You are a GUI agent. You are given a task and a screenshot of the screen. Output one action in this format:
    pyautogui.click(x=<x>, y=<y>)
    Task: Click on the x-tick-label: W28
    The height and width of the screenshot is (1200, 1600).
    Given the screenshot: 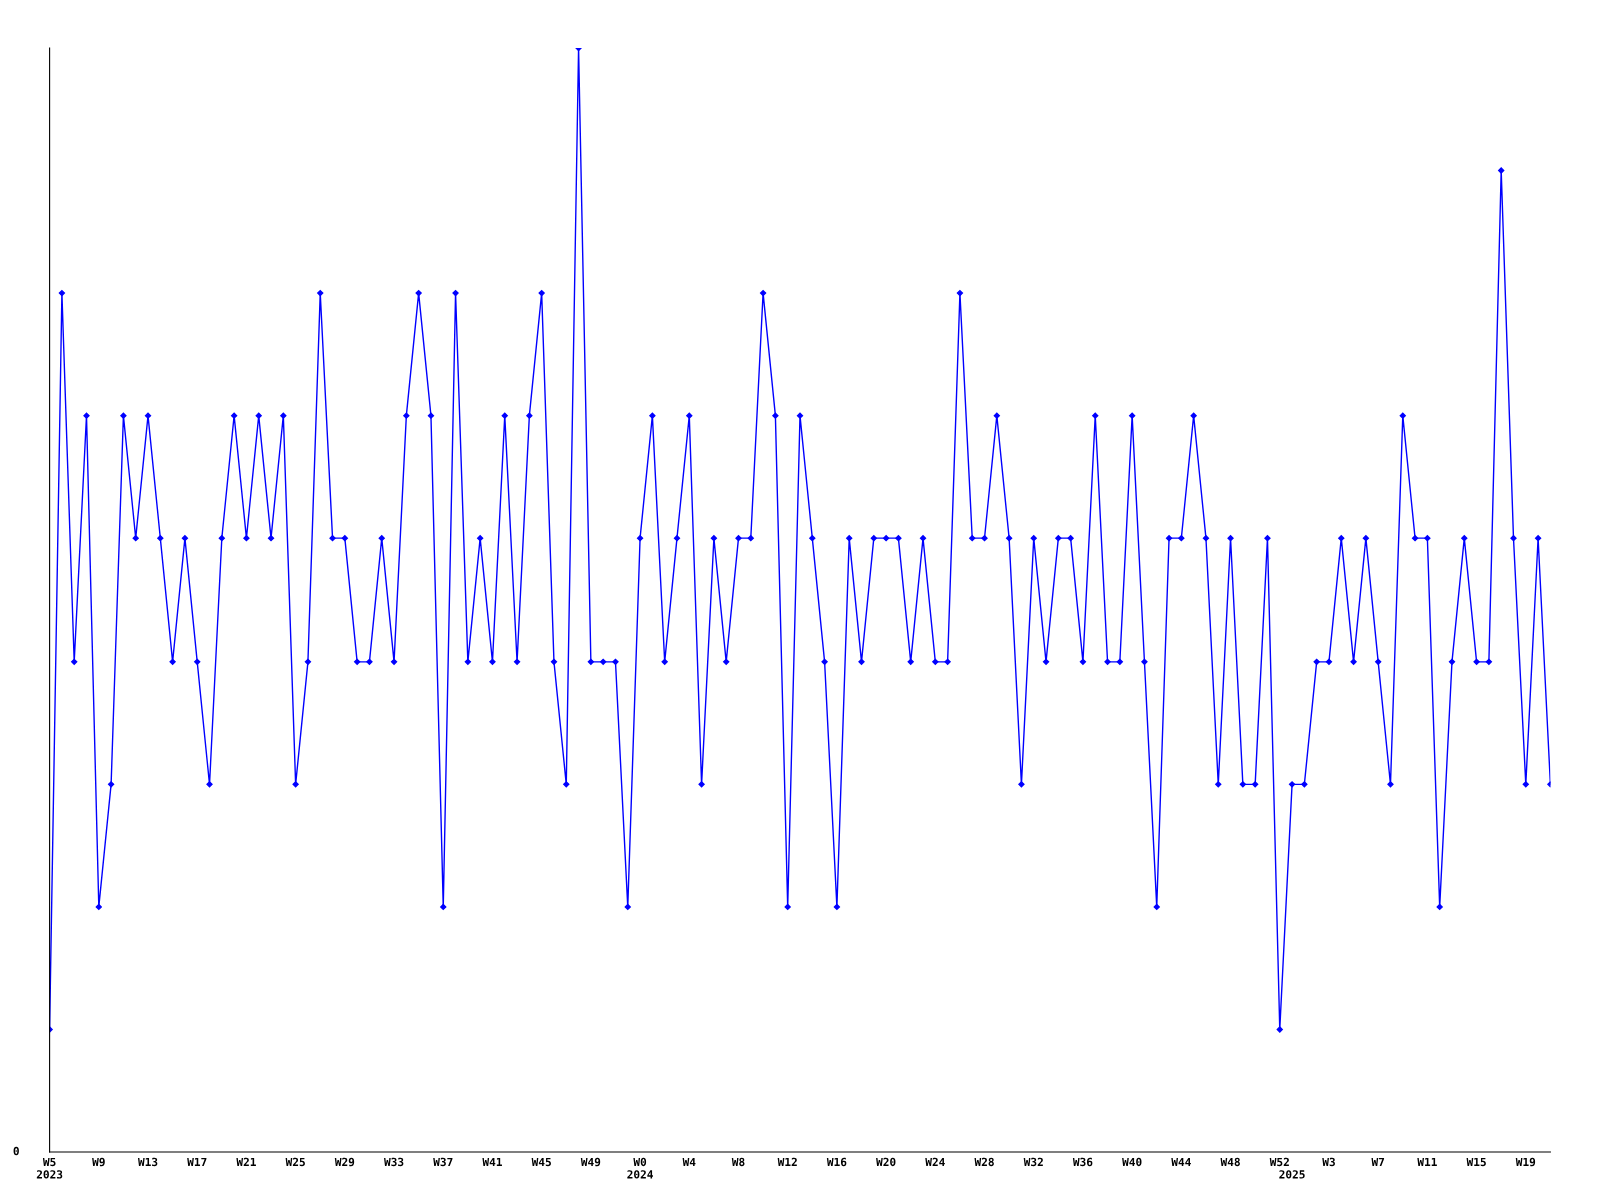 What is the action you would take?
    pyautogui.click(x=984, y=1162)
    